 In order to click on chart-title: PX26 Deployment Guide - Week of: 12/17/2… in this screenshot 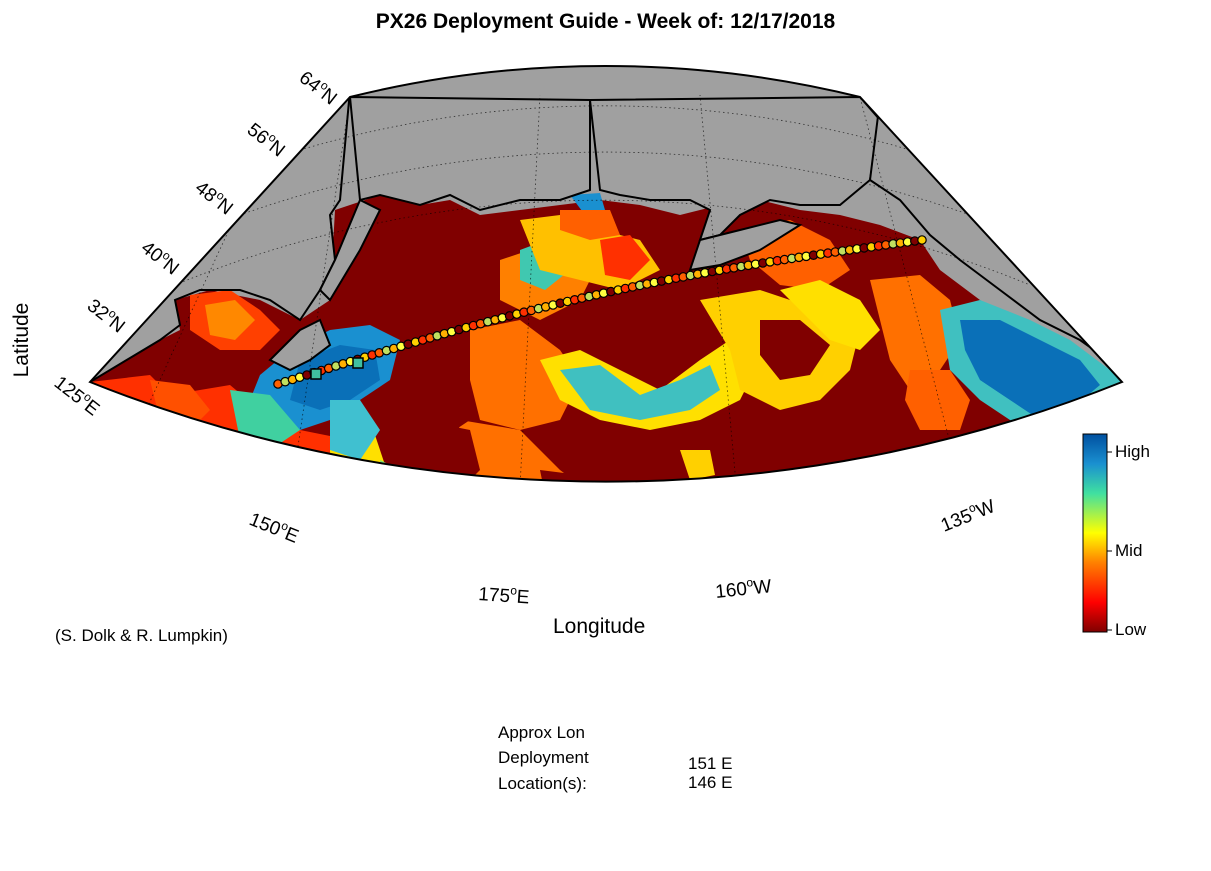, I will do `click(605, 21)`.